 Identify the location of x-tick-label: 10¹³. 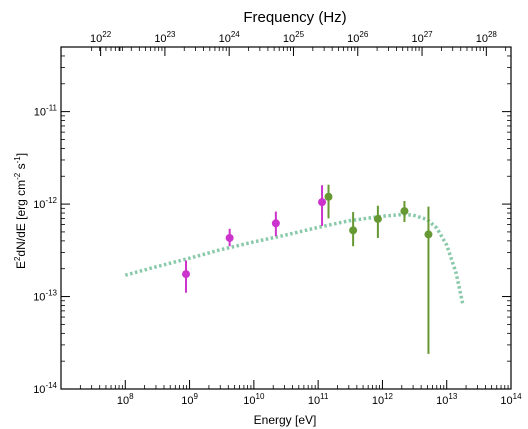
(447, 399).